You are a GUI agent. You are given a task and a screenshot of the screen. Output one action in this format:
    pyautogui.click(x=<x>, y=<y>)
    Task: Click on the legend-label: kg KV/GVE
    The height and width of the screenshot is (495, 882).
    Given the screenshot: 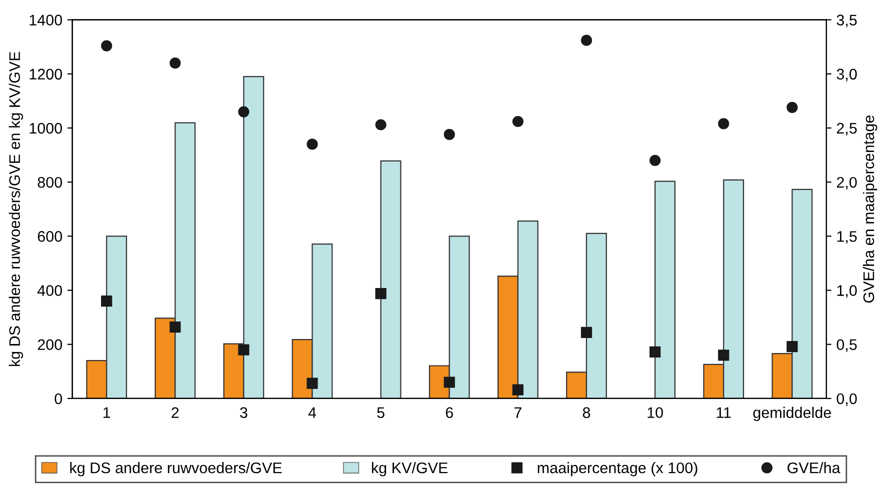 What is the action you would take?
    pyautogui.click(x=410, y=469)
    